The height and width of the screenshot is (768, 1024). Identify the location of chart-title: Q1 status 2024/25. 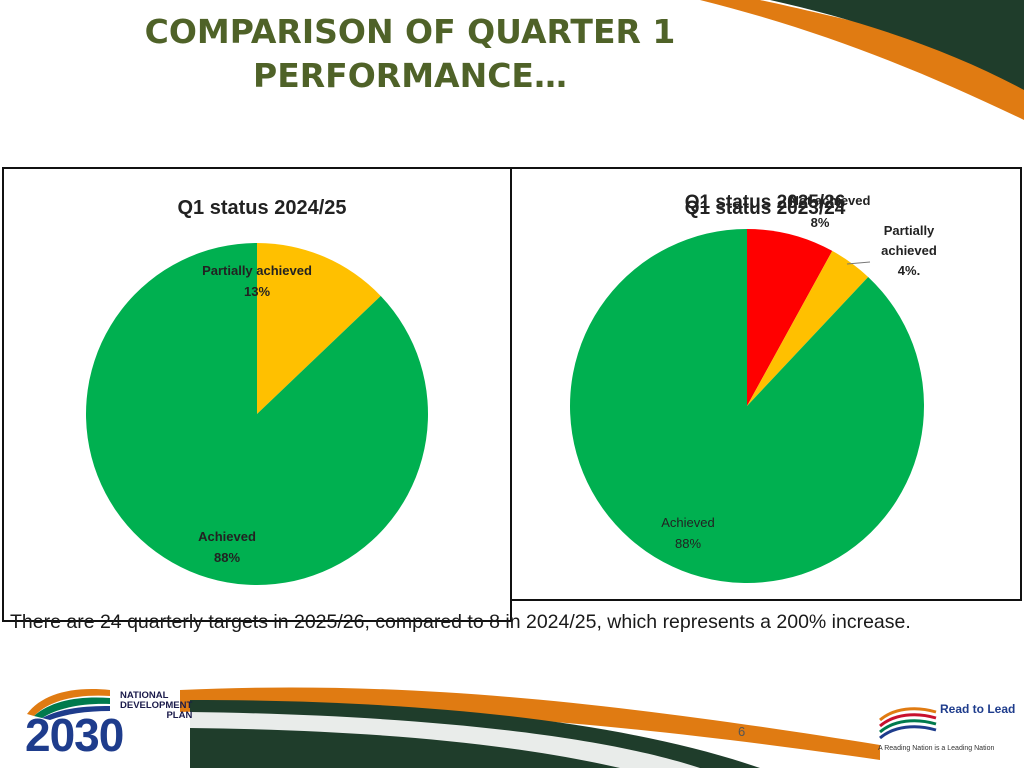
(262, 208).